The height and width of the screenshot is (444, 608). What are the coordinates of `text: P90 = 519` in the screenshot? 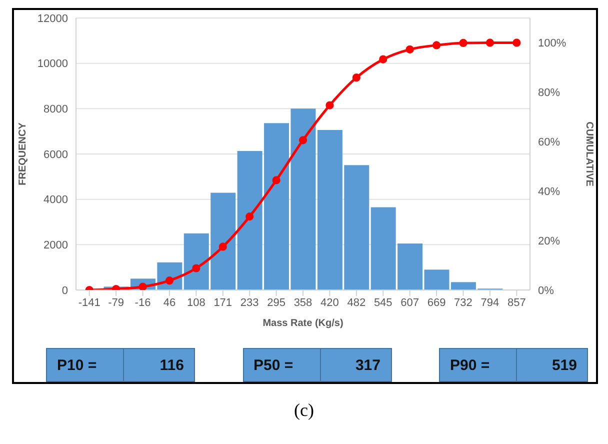 It's located at (513, 365).